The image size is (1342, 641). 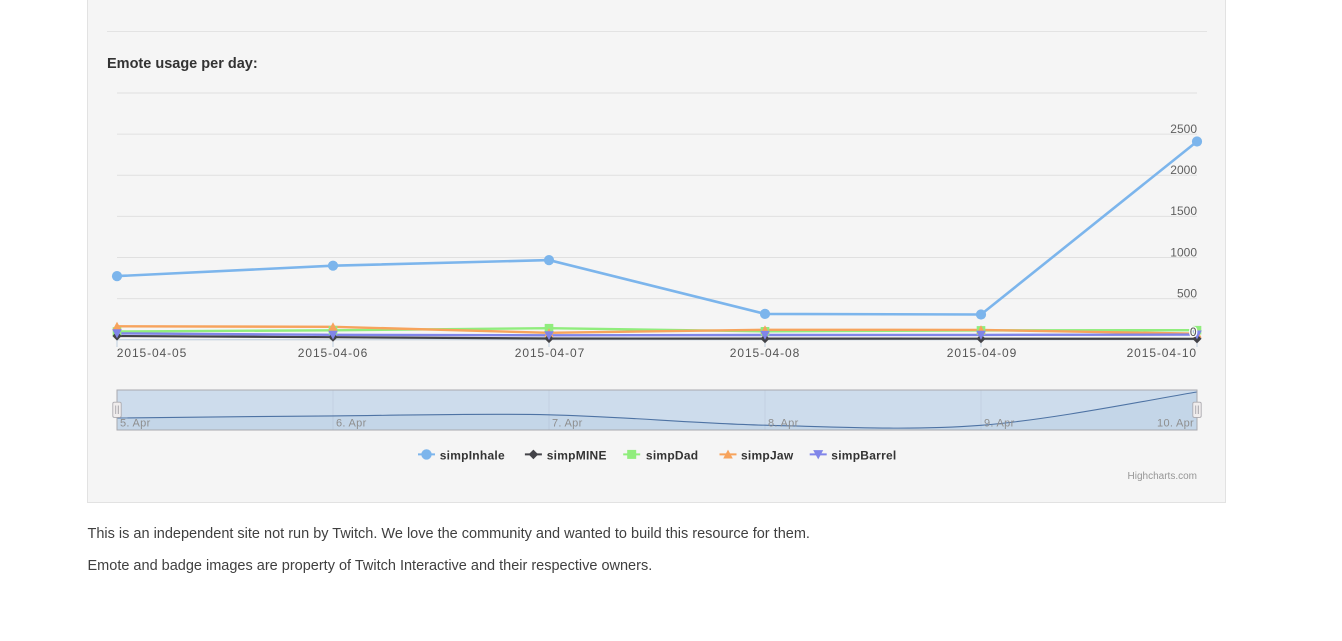 What do you see at coordinates (1162, 476) in the screenshot?
I see `svg-text: Highcharts.com` at bounding box center [1162, 476].